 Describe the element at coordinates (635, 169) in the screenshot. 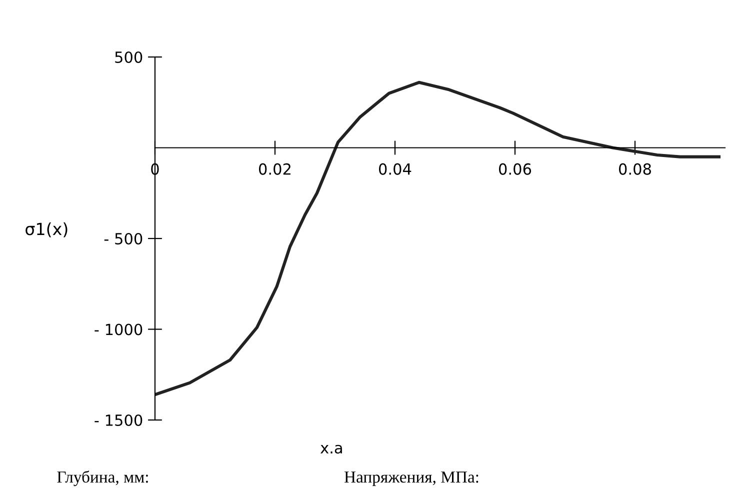

I see `x-tick-label: 0.08` at that location.